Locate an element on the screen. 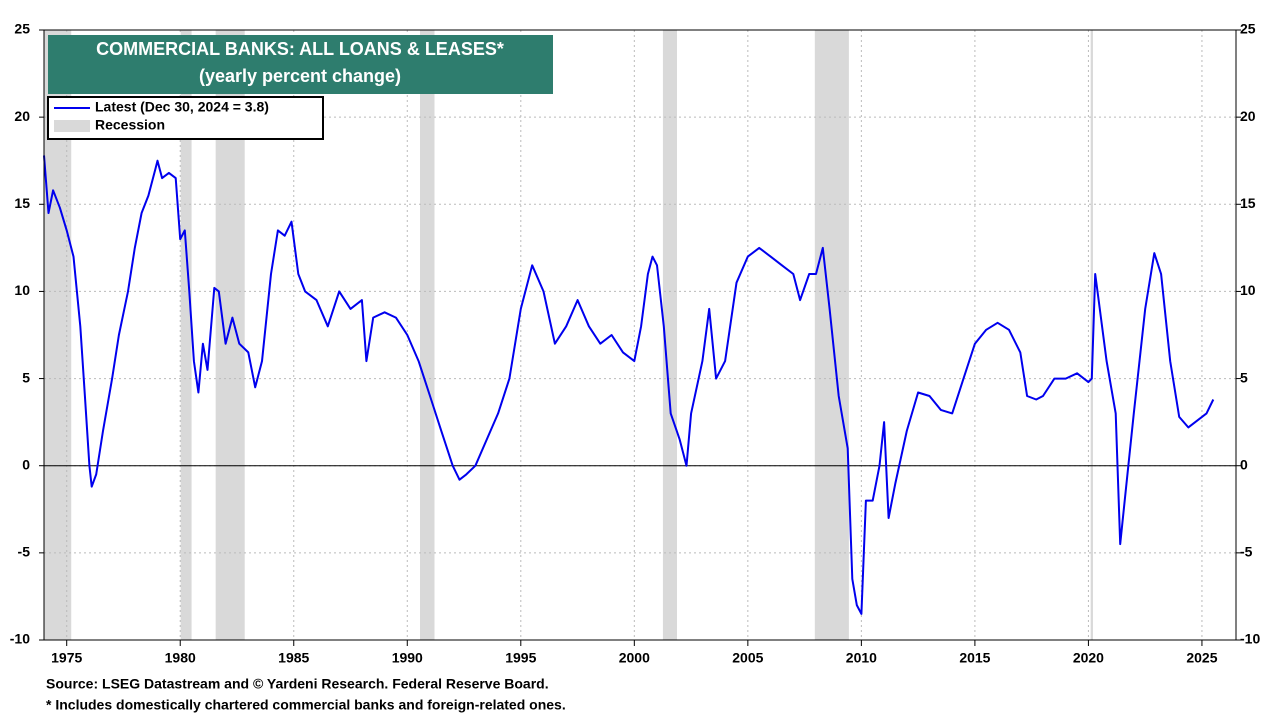 The height and width of the screenshot is (720, 1280). legend is located at coordinates (185, 118).